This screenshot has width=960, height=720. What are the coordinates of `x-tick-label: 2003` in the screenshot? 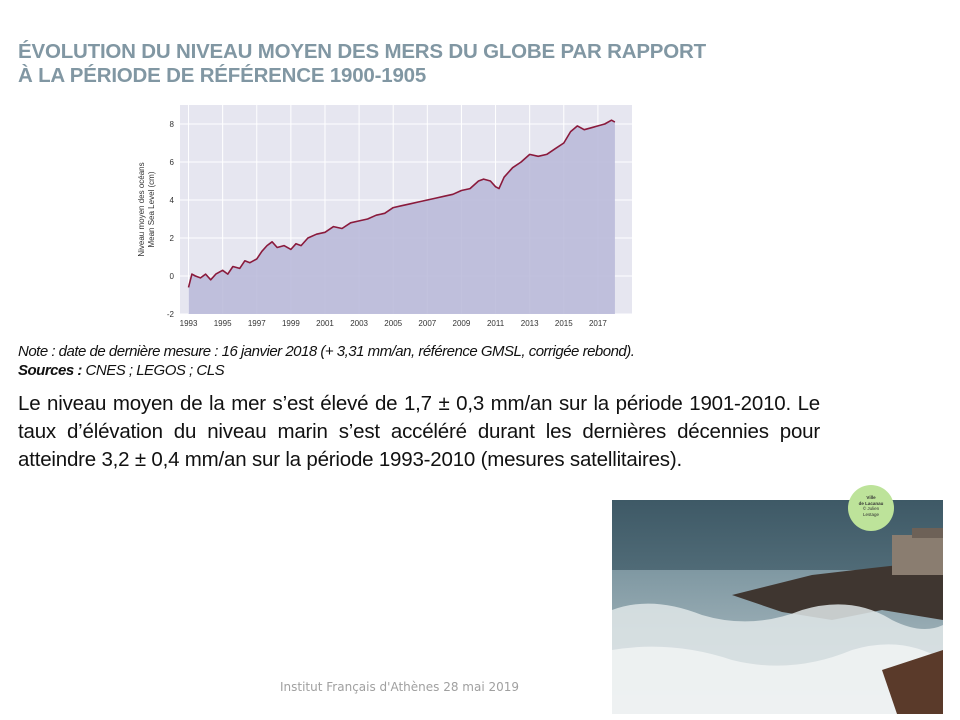 It's located at (359, 323).